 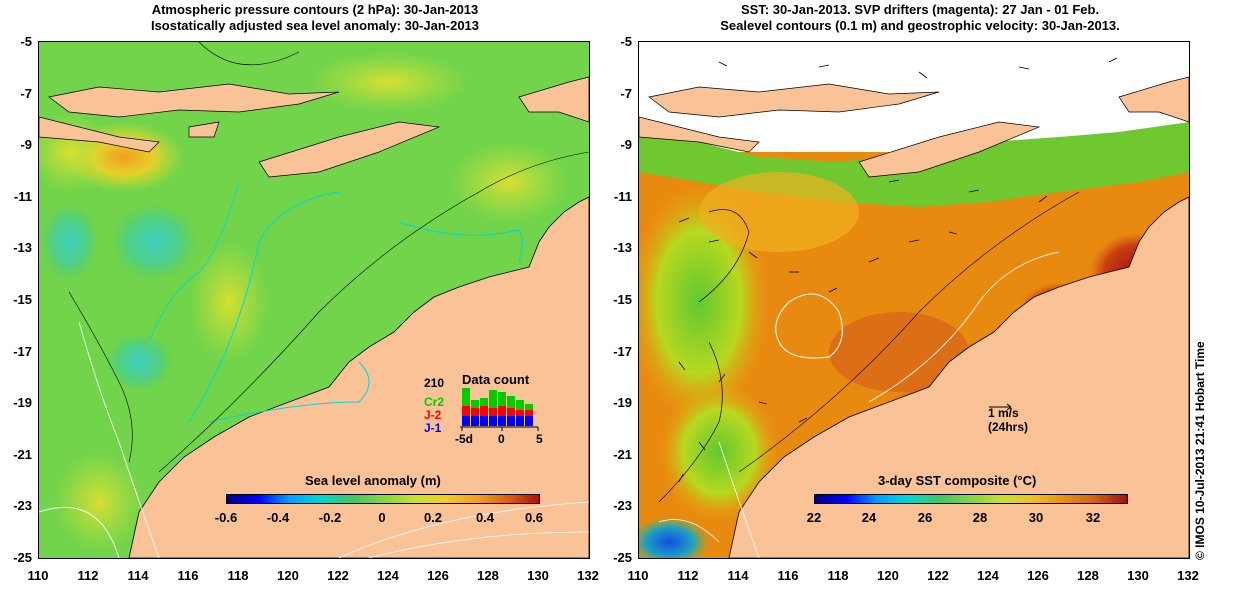 I want to click on copyright-footer: © IMOS 10-Jul-2013 21:41 Hobart Time, so click(x=1200, y=450).